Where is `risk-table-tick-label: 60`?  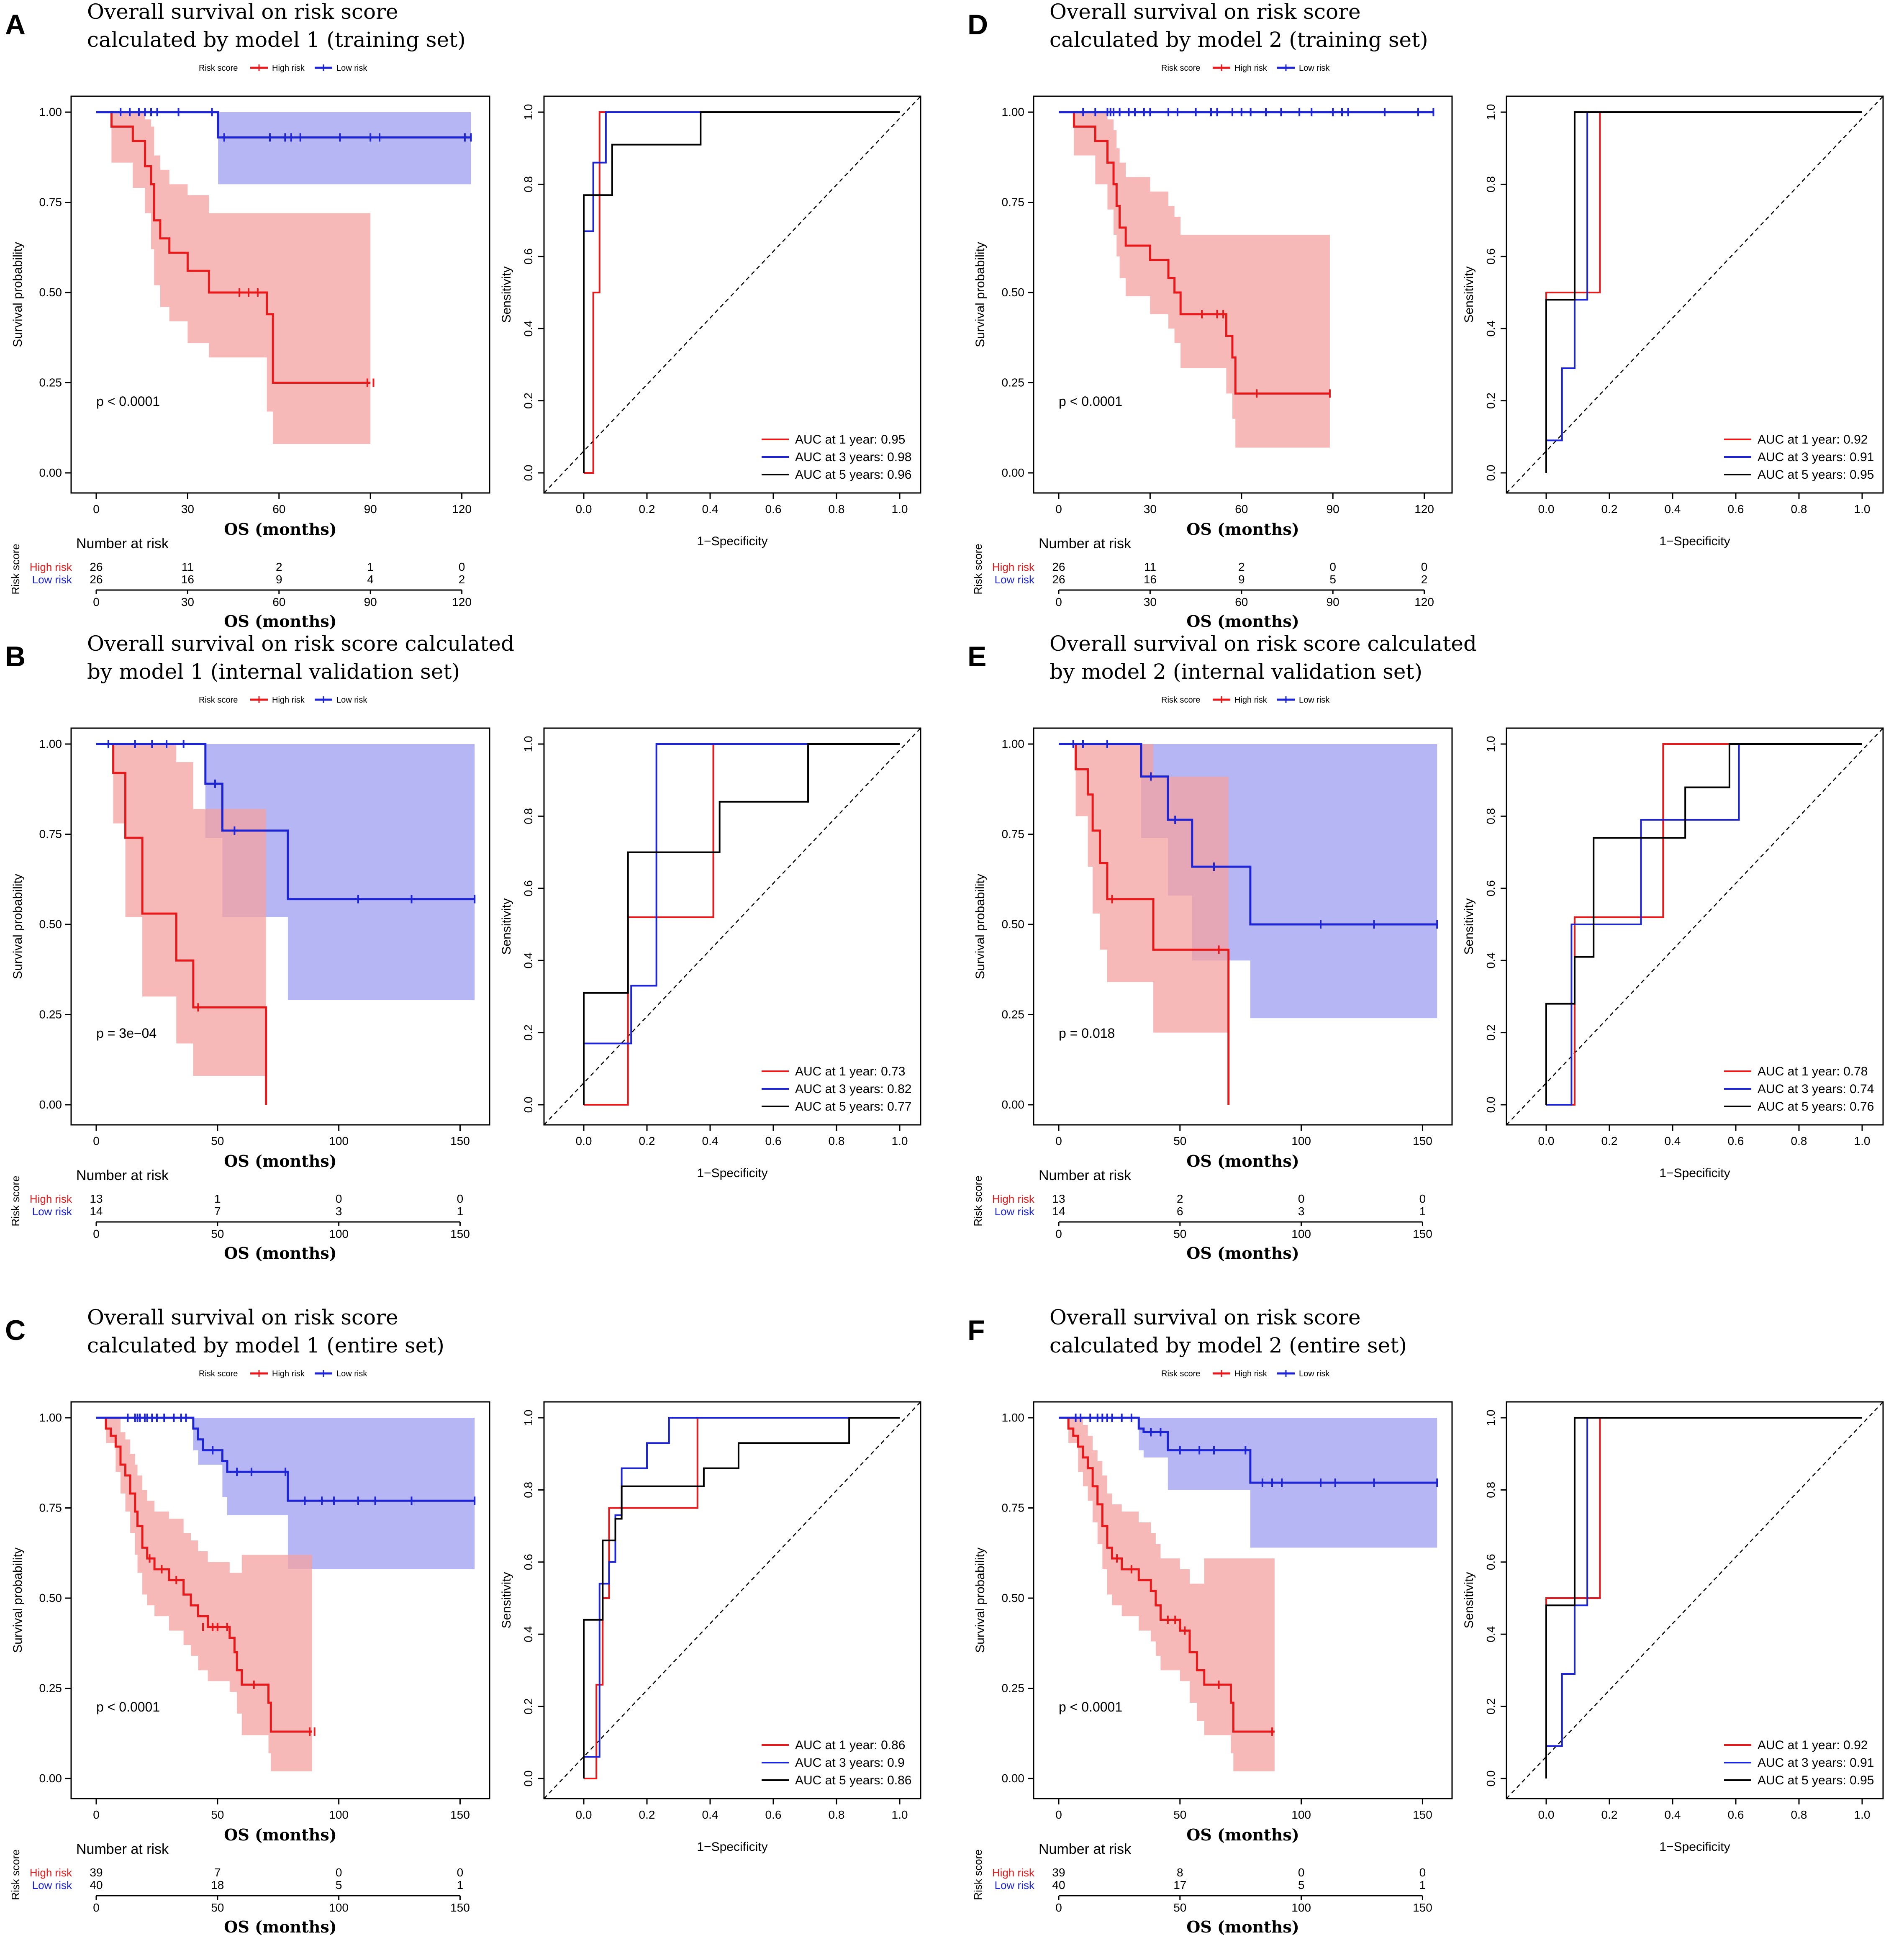 risk-table-tick-label: 60 is located at coordinates (278, 601).